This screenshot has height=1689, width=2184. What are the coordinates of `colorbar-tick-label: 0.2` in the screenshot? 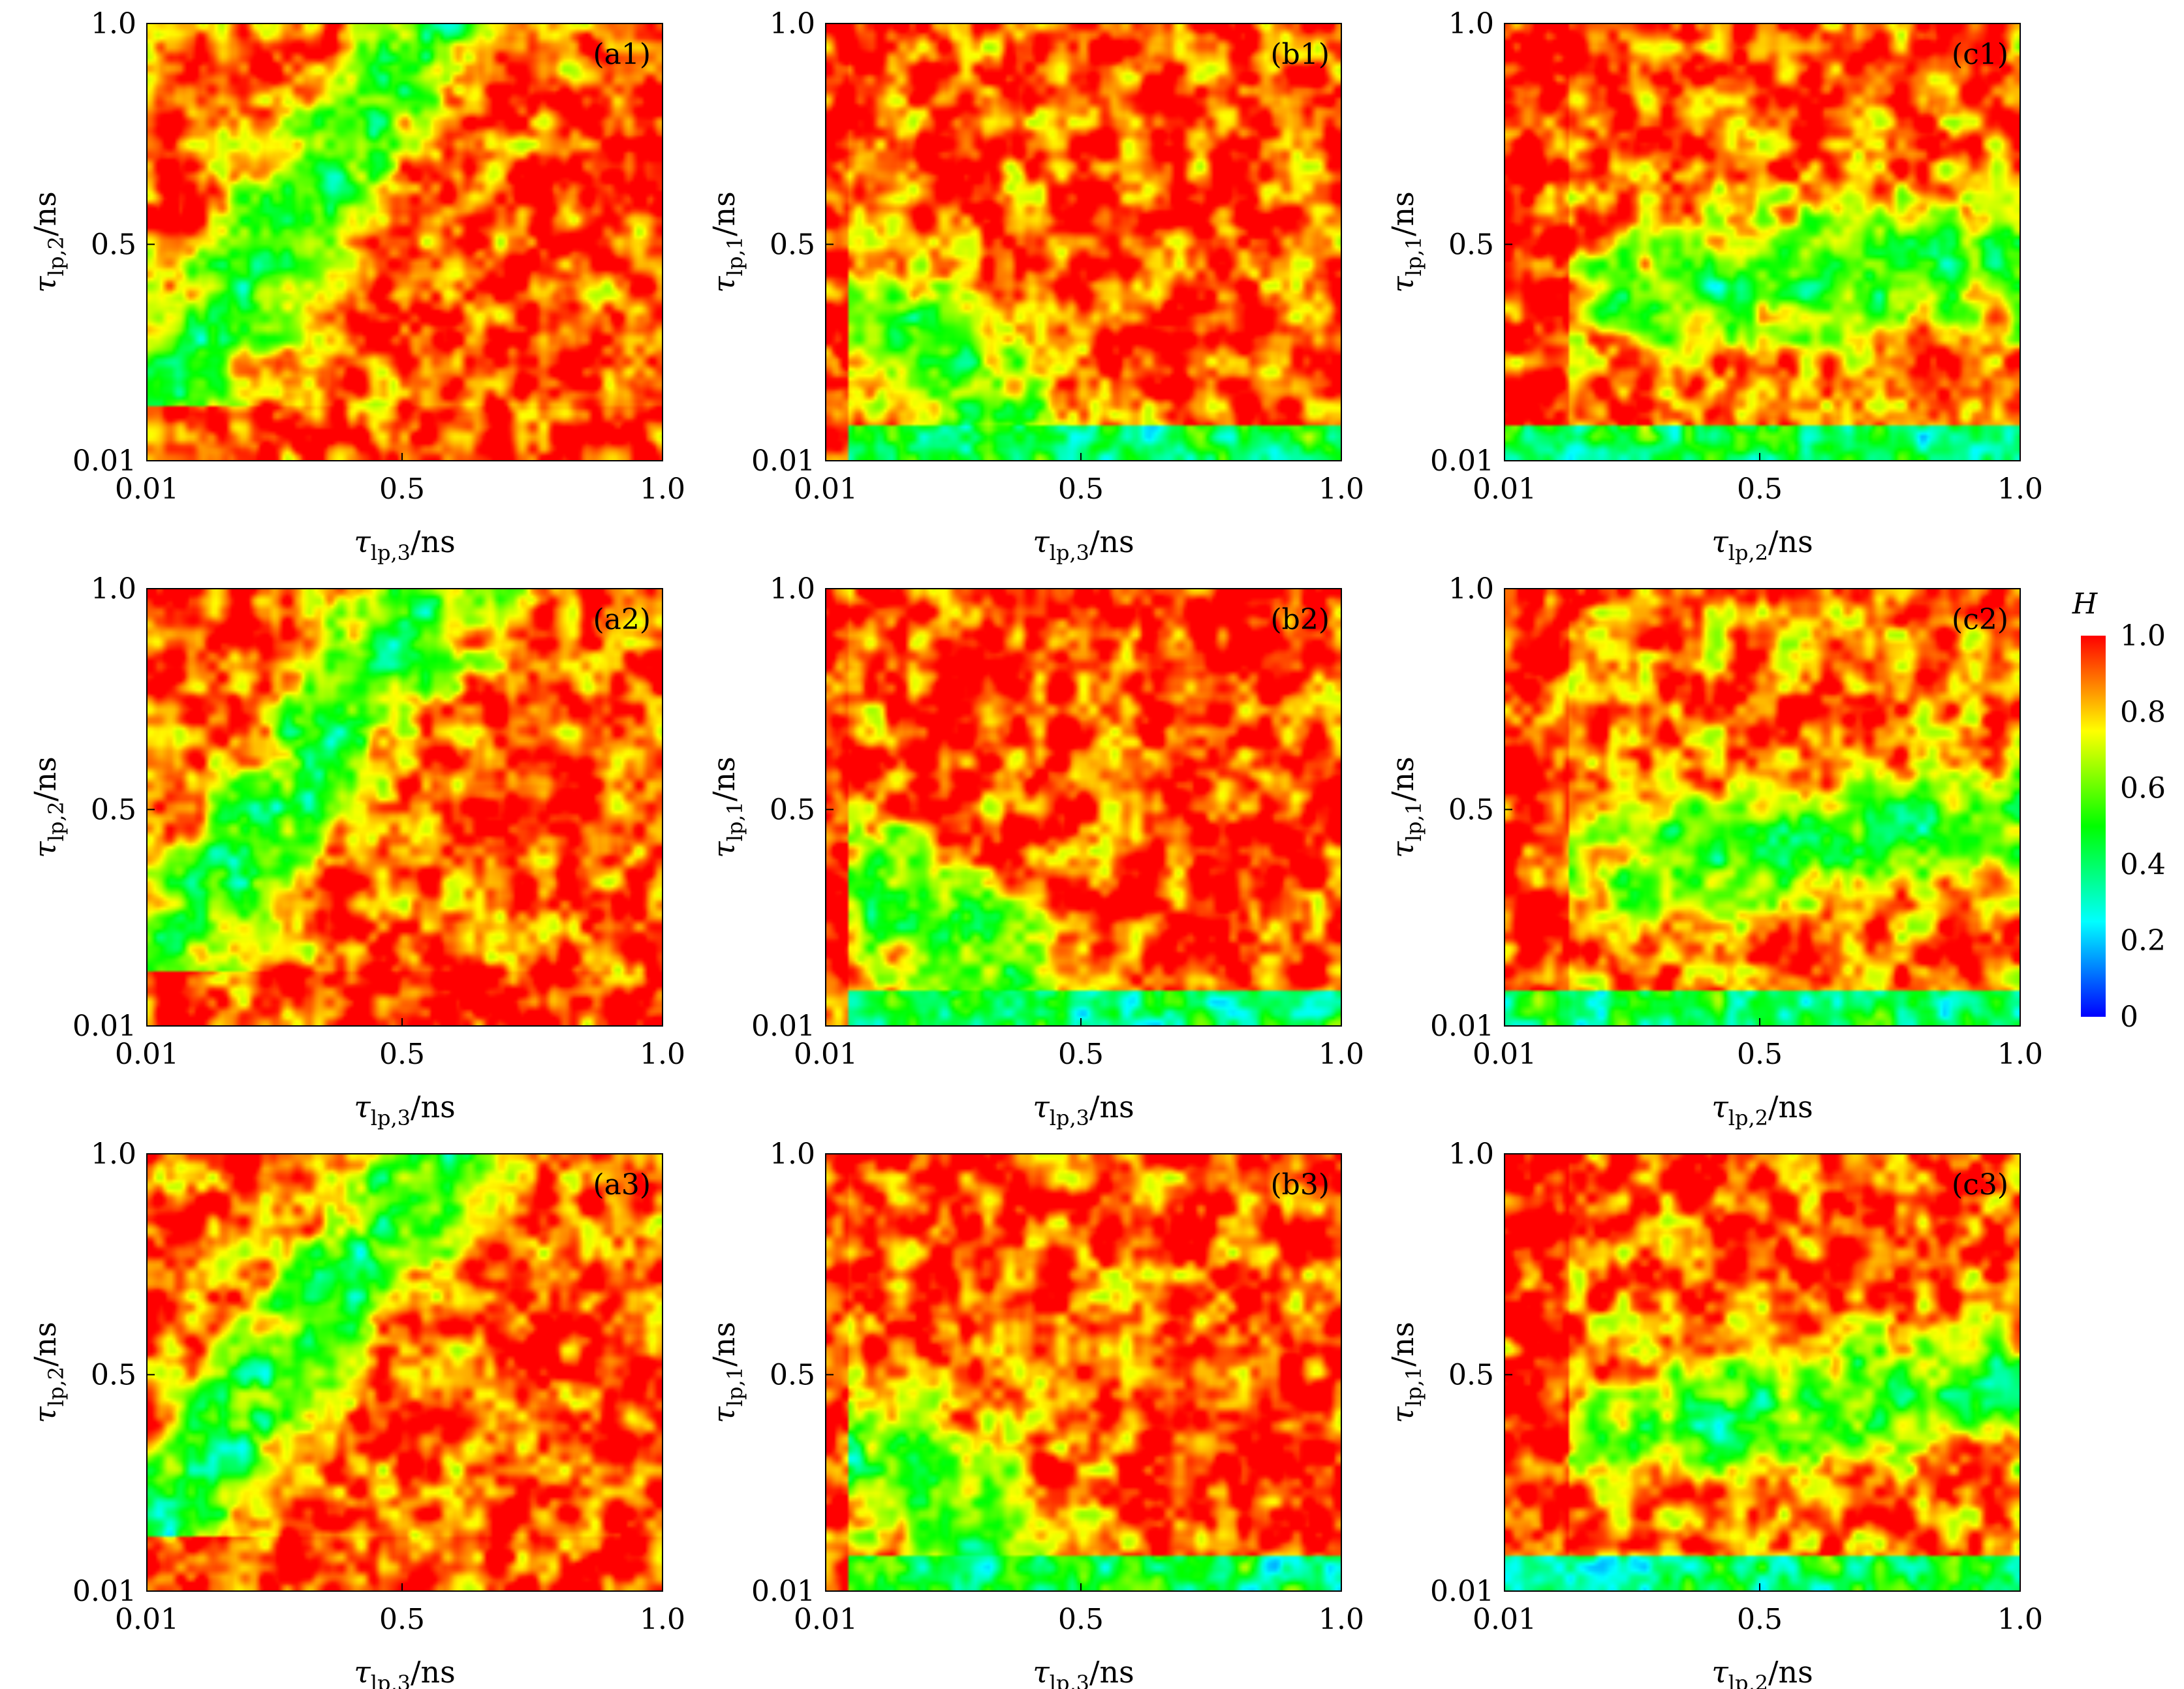 It's located at (2143, 940).